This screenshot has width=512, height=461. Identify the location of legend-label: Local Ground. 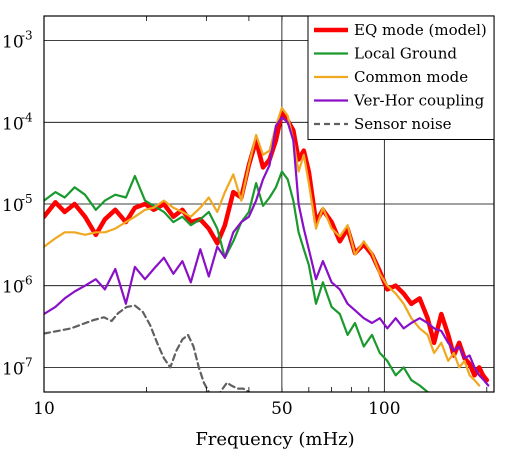
(405, 54).